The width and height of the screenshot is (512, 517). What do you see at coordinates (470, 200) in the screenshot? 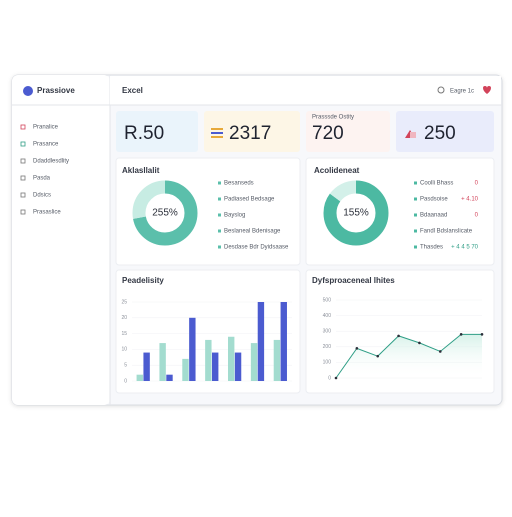
I see `legend-value: + 4.10` at bounding box center [470, 200].